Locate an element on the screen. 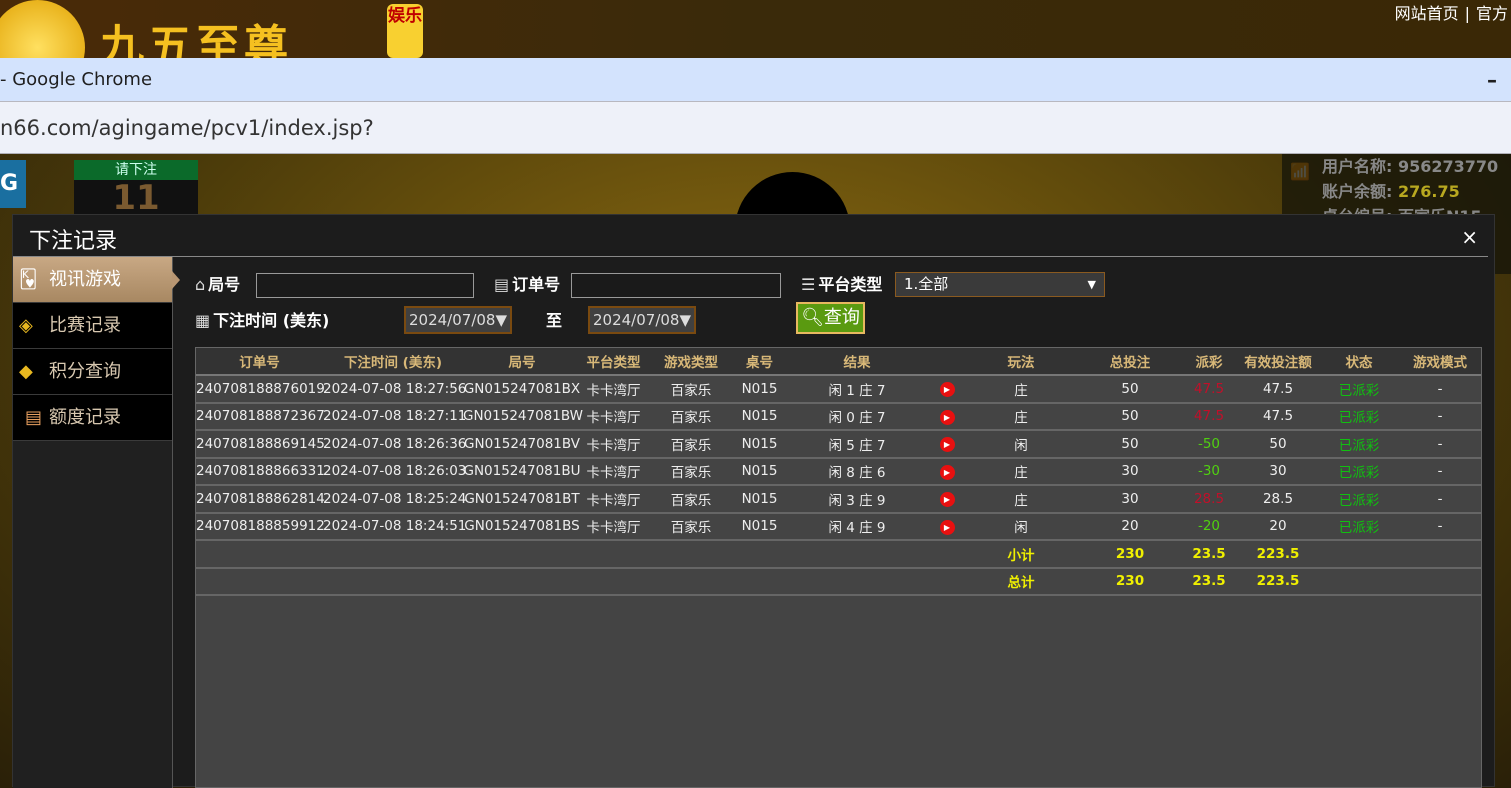 This screenshot has height=788, width=1511. platform-label: ☰ 平台类型 is located at coordinates (842, 284).